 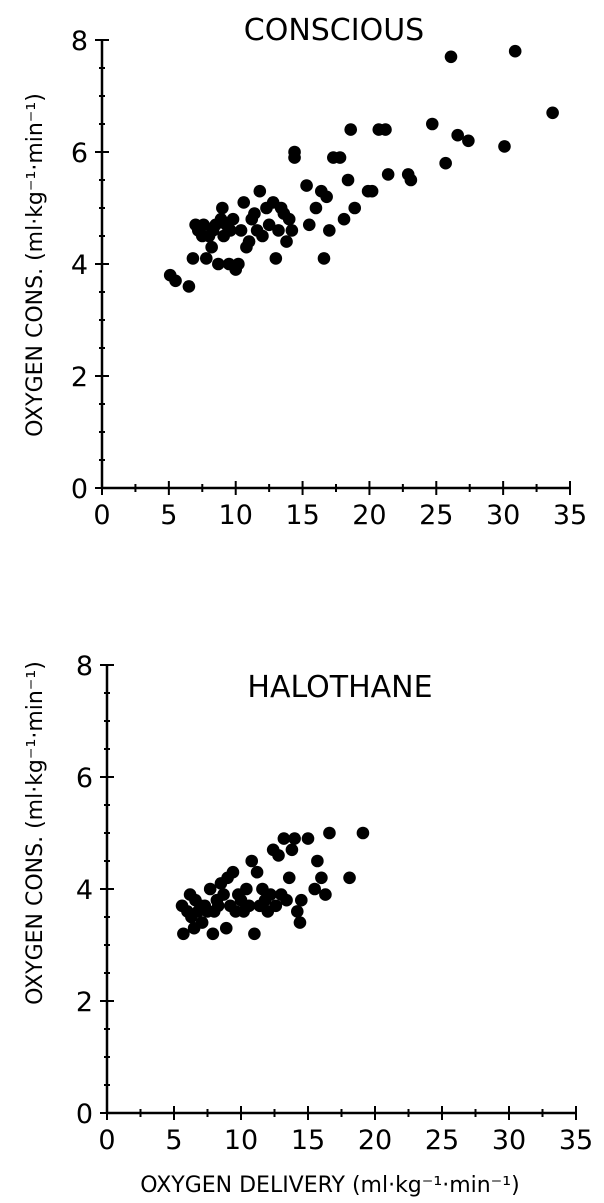 What do you see at coordinates (329, 1185) in the screenshot?
I see `x-axis-label: OXYGEN DELIVERY (ml·kg⁻¹·min⁻¹)` at bounding box center [329, 1185].